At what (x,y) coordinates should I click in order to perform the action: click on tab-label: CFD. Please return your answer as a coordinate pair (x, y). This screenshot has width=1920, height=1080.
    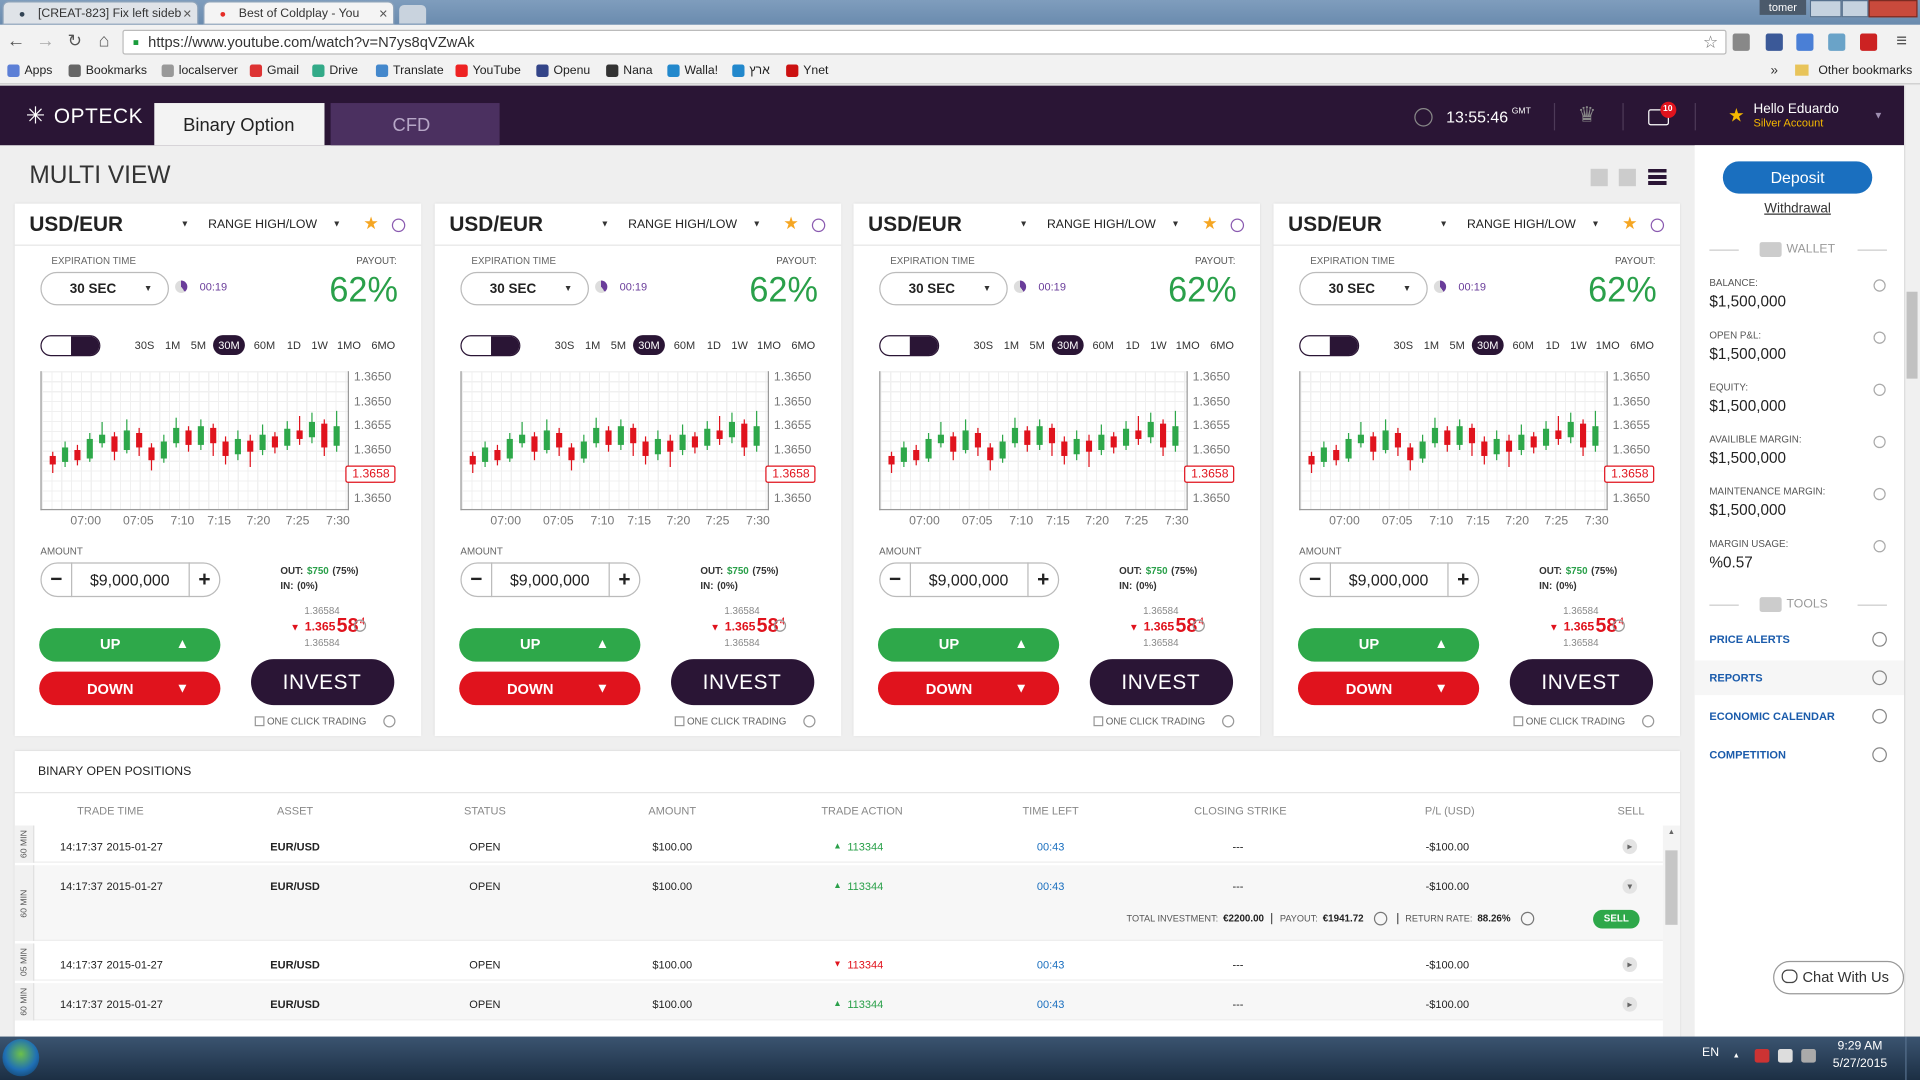
    Looking at the image, I should click on (411, 125).